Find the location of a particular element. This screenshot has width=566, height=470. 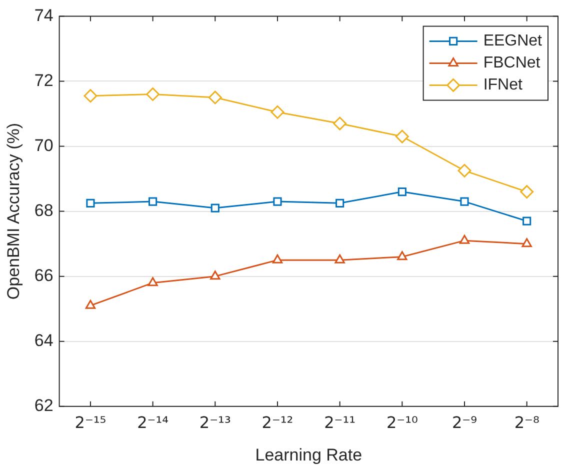

y-tick-label: 62 is located at coordinates (44, 406).